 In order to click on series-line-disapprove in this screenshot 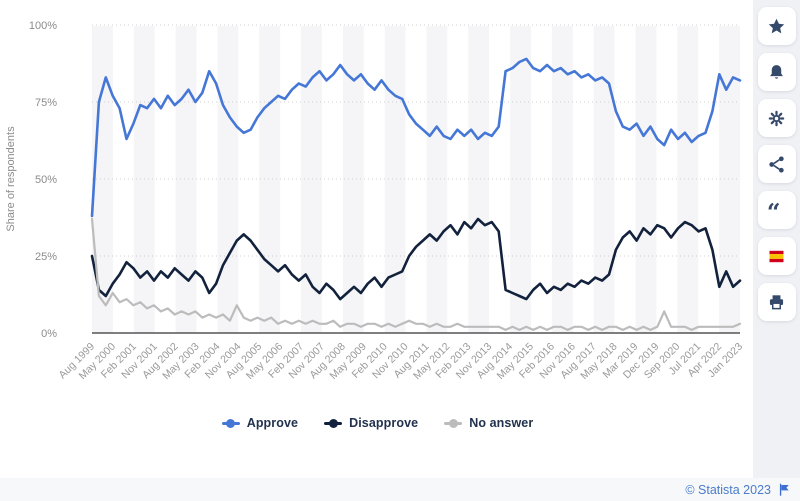, I will do `click(416, 259)`.